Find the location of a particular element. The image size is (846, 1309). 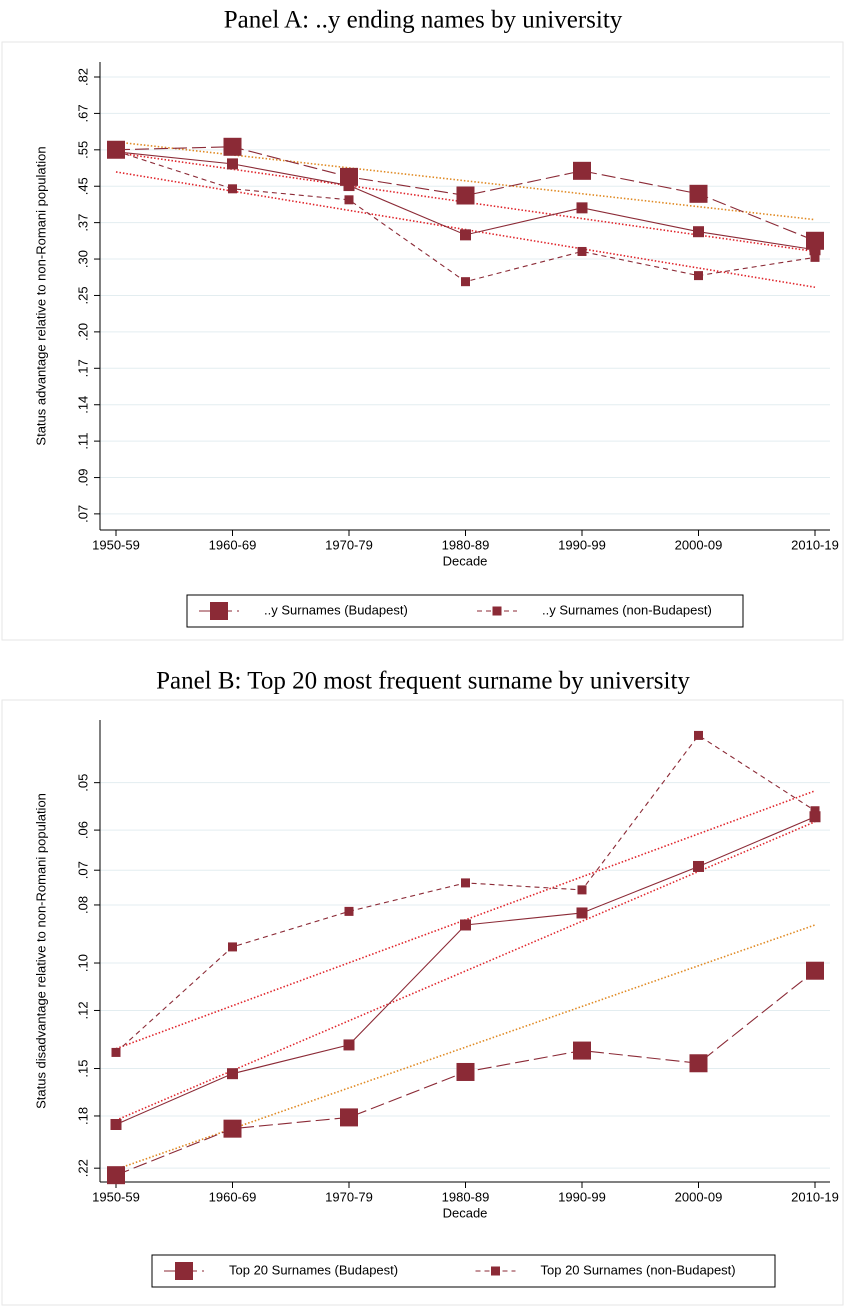

y-tick-label: .20 is located at coordinates (82, 332).